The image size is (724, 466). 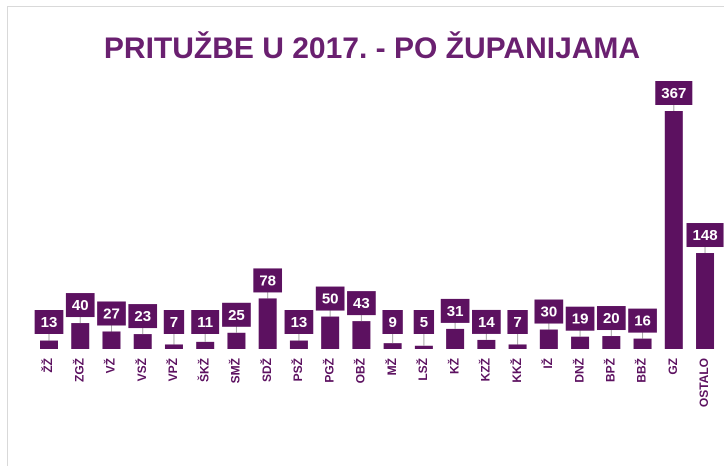 What do you see at coordinates (328, 370) in the screenshot?
I see `x-tick-label: PGŽ` at bounding box center [328, 370].